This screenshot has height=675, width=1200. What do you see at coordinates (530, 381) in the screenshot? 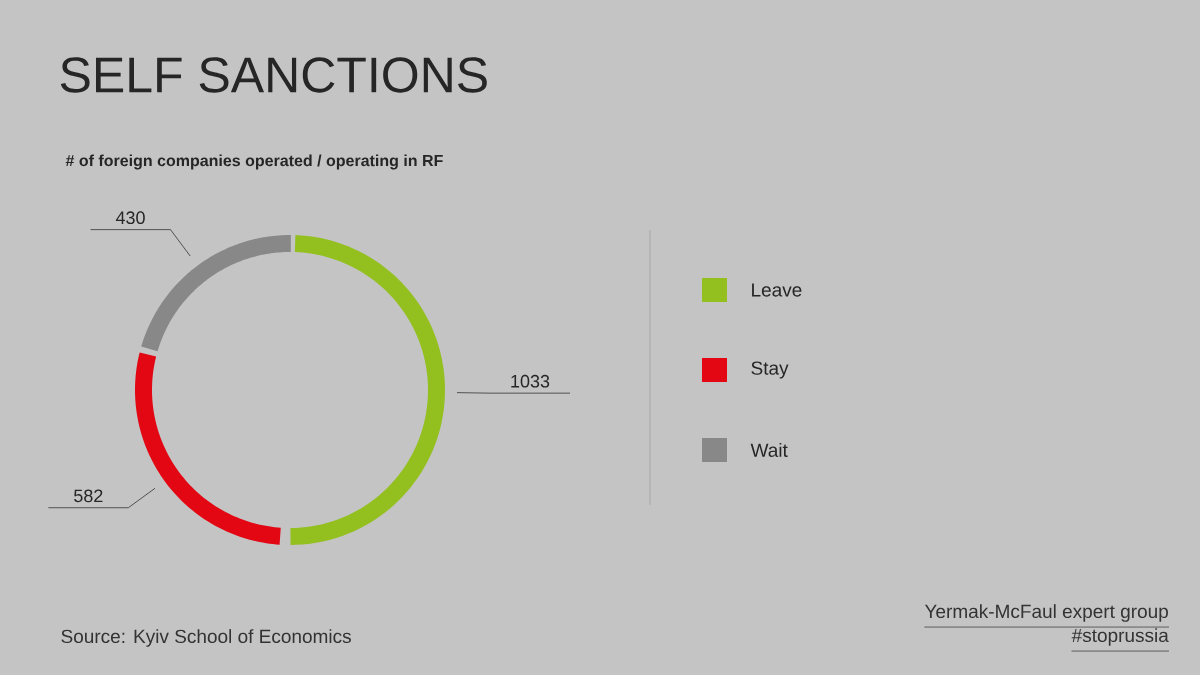
I see `data-label: 1033` at bounding box center [530, 381].